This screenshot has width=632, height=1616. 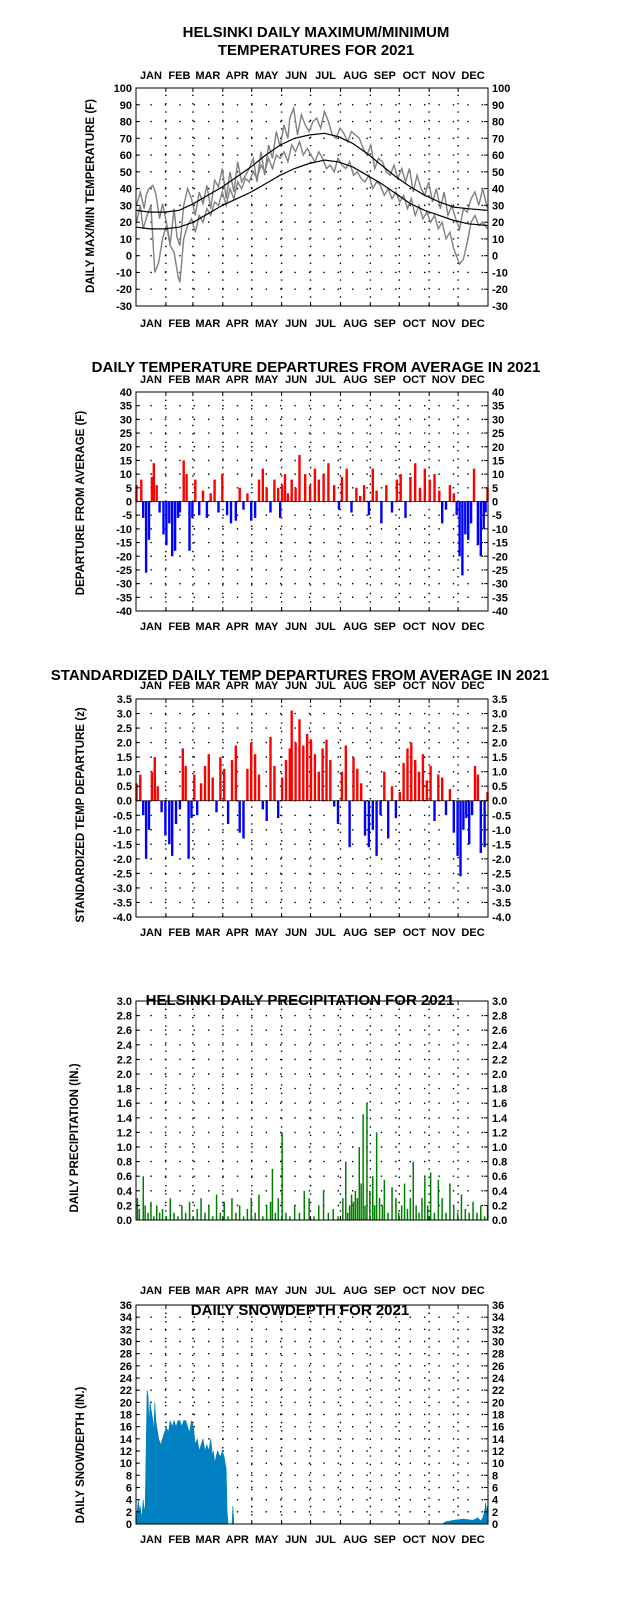 I want to click on y-tick-label-right: 1.6, so click(x=499, y=1104).